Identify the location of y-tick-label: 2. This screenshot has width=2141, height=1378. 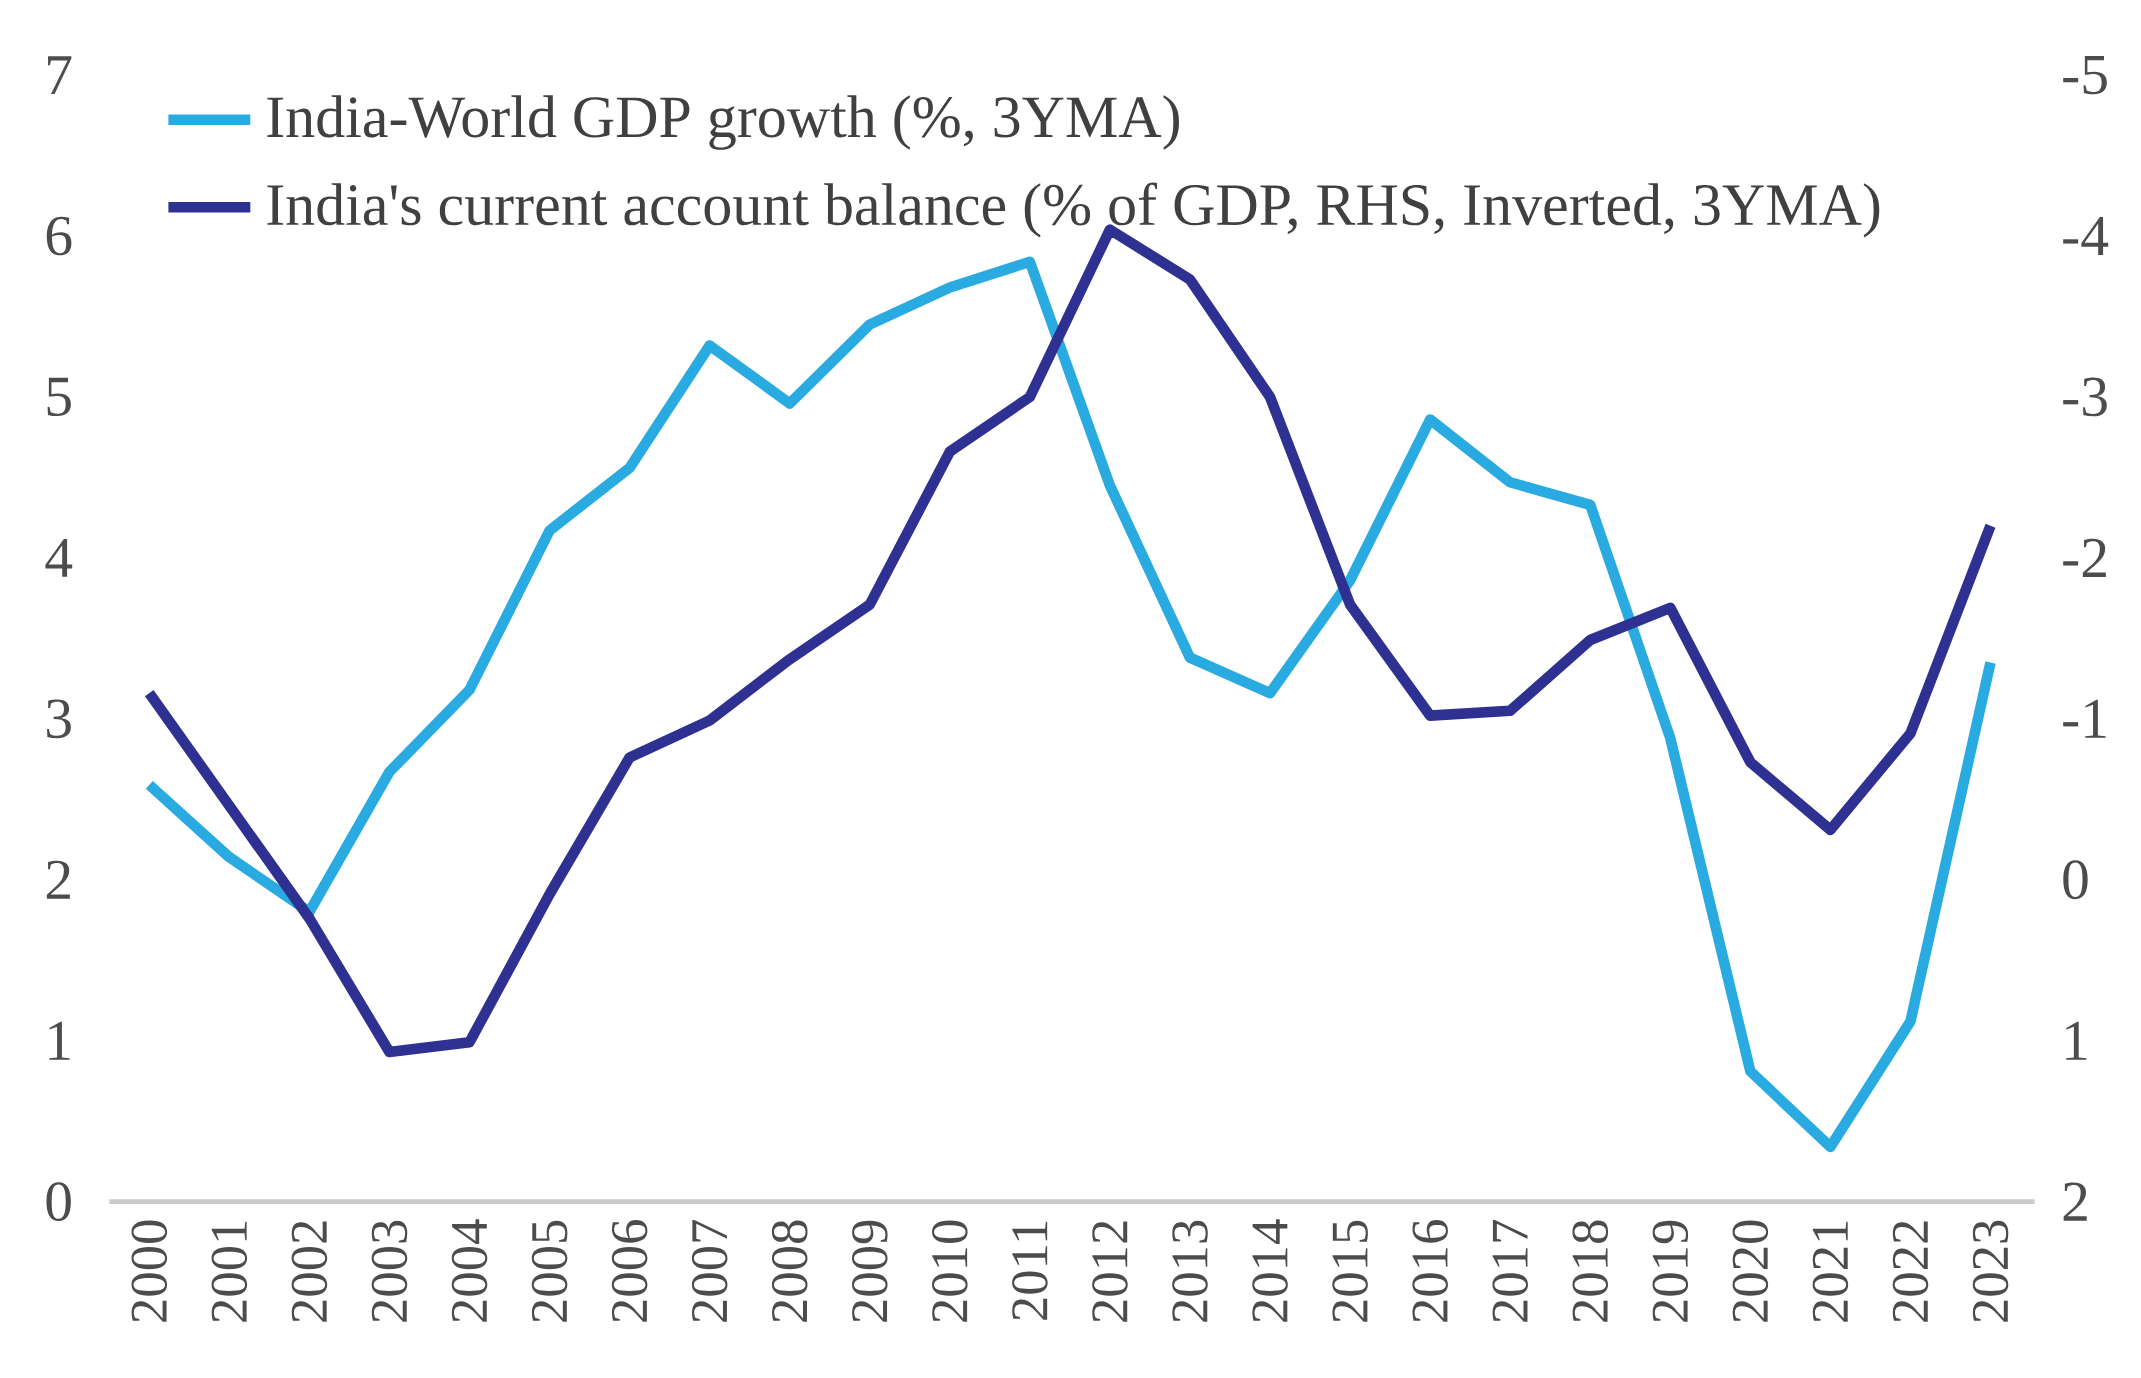
(58, 879).